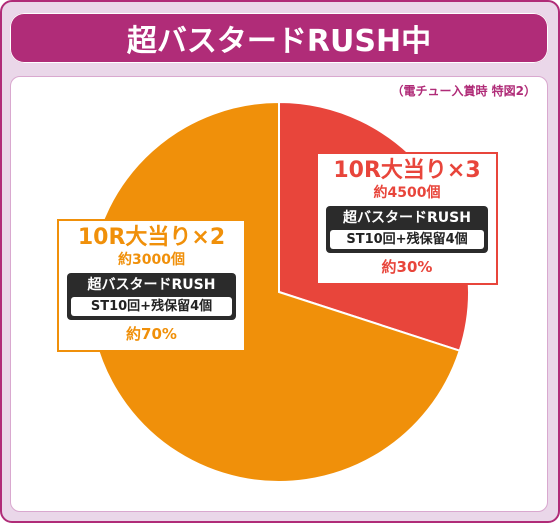 The width and height of the screenshot is (560, 523). What do you see at coordinates (279, 41) in the screenshot?
I see `chart-title: 超バスタードRUSH中` at bounding box center [279, 41].